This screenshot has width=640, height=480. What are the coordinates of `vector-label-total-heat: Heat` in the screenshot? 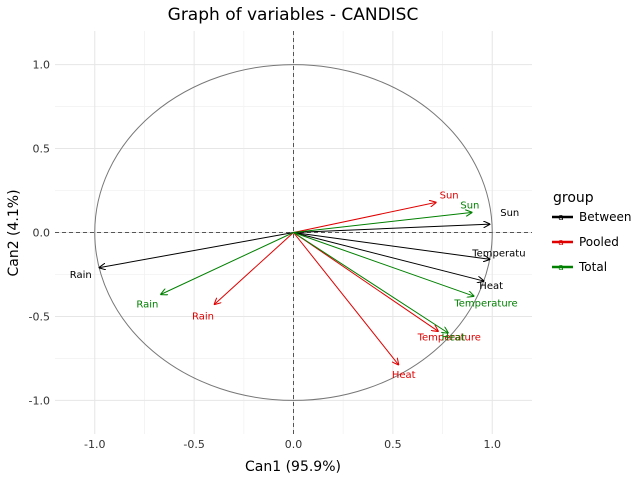 It's located at (454, 337).